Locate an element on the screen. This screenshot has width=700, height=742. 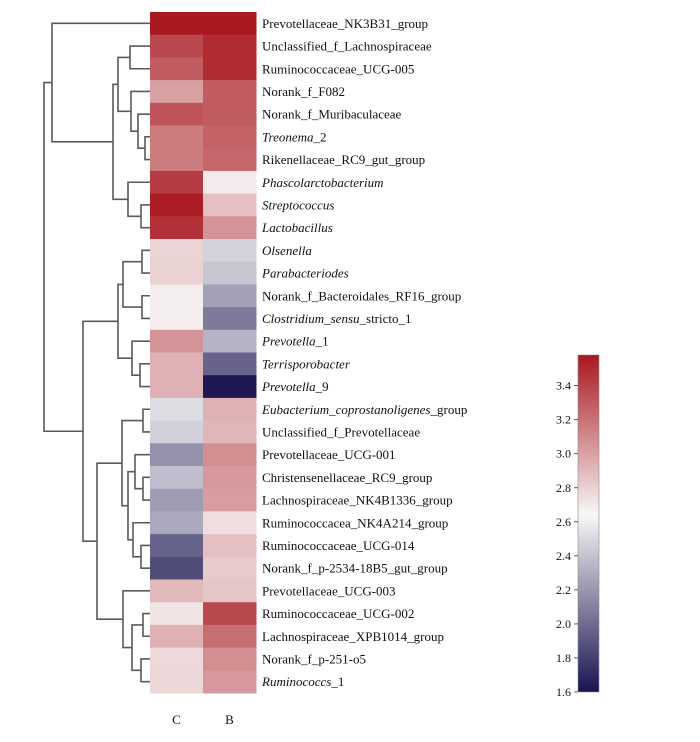
row-label: Rikenellaceae_RC9_gut_group is located at coordinates (343, 159).